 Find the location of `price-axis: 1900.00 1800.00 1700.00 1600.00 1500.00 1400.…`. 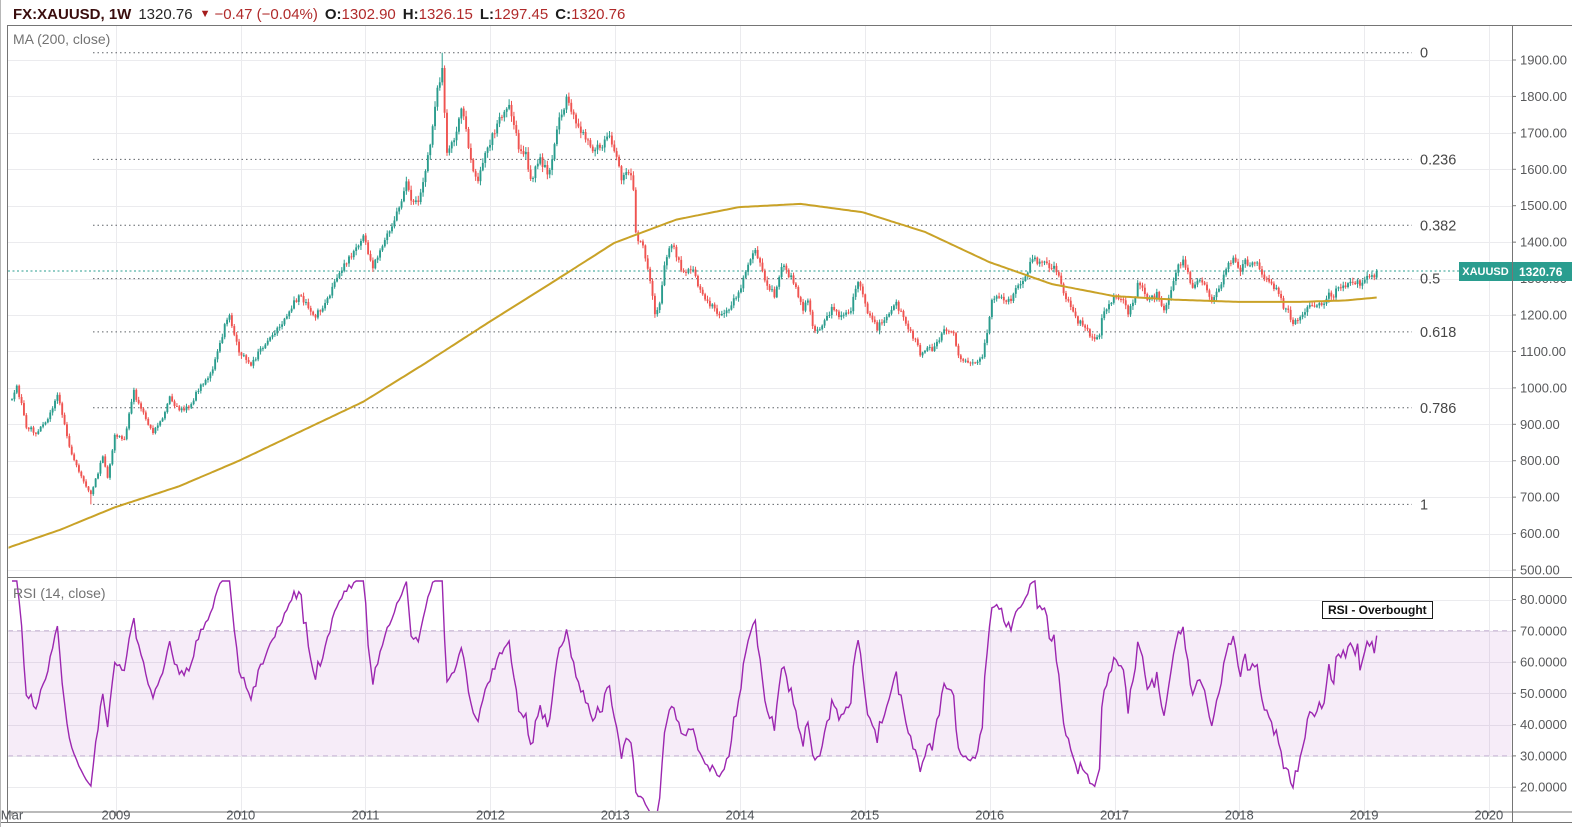

price-axis: 1900.00 1800.00 1700.00 1600.00 1500.00 1400.… is located at coordinates (1539, 315).